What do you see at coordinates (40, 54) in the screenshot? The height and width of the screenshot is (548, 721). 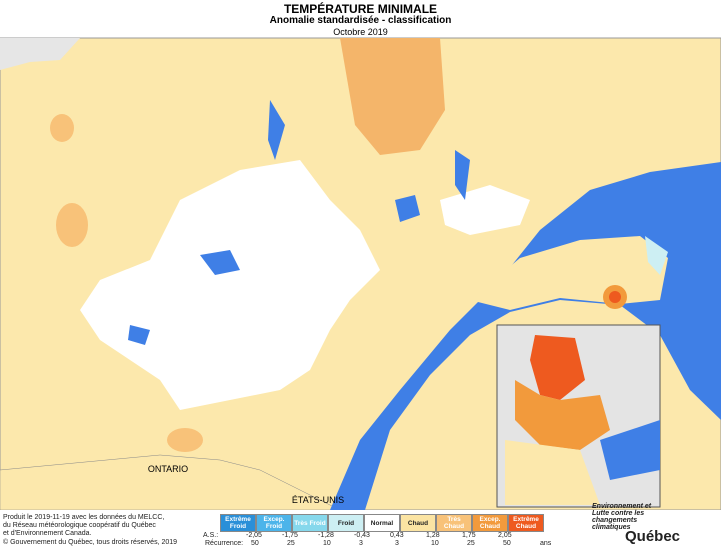 I see `outside-area` at bounding box center [40, 54].